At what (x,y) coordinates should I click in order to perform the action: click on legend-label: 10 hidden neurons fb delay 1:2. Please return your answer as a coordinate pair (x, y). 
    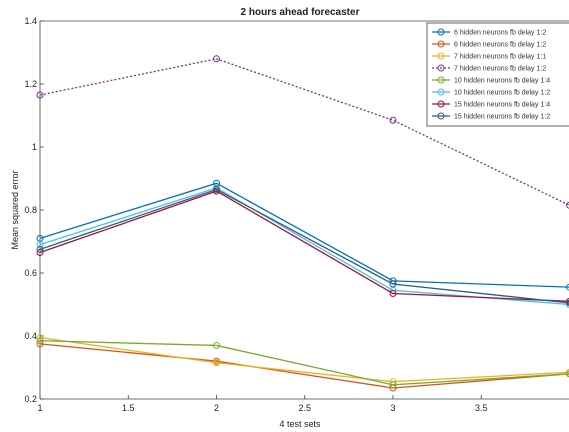
    Looking at the image, I should click on (502, 93).